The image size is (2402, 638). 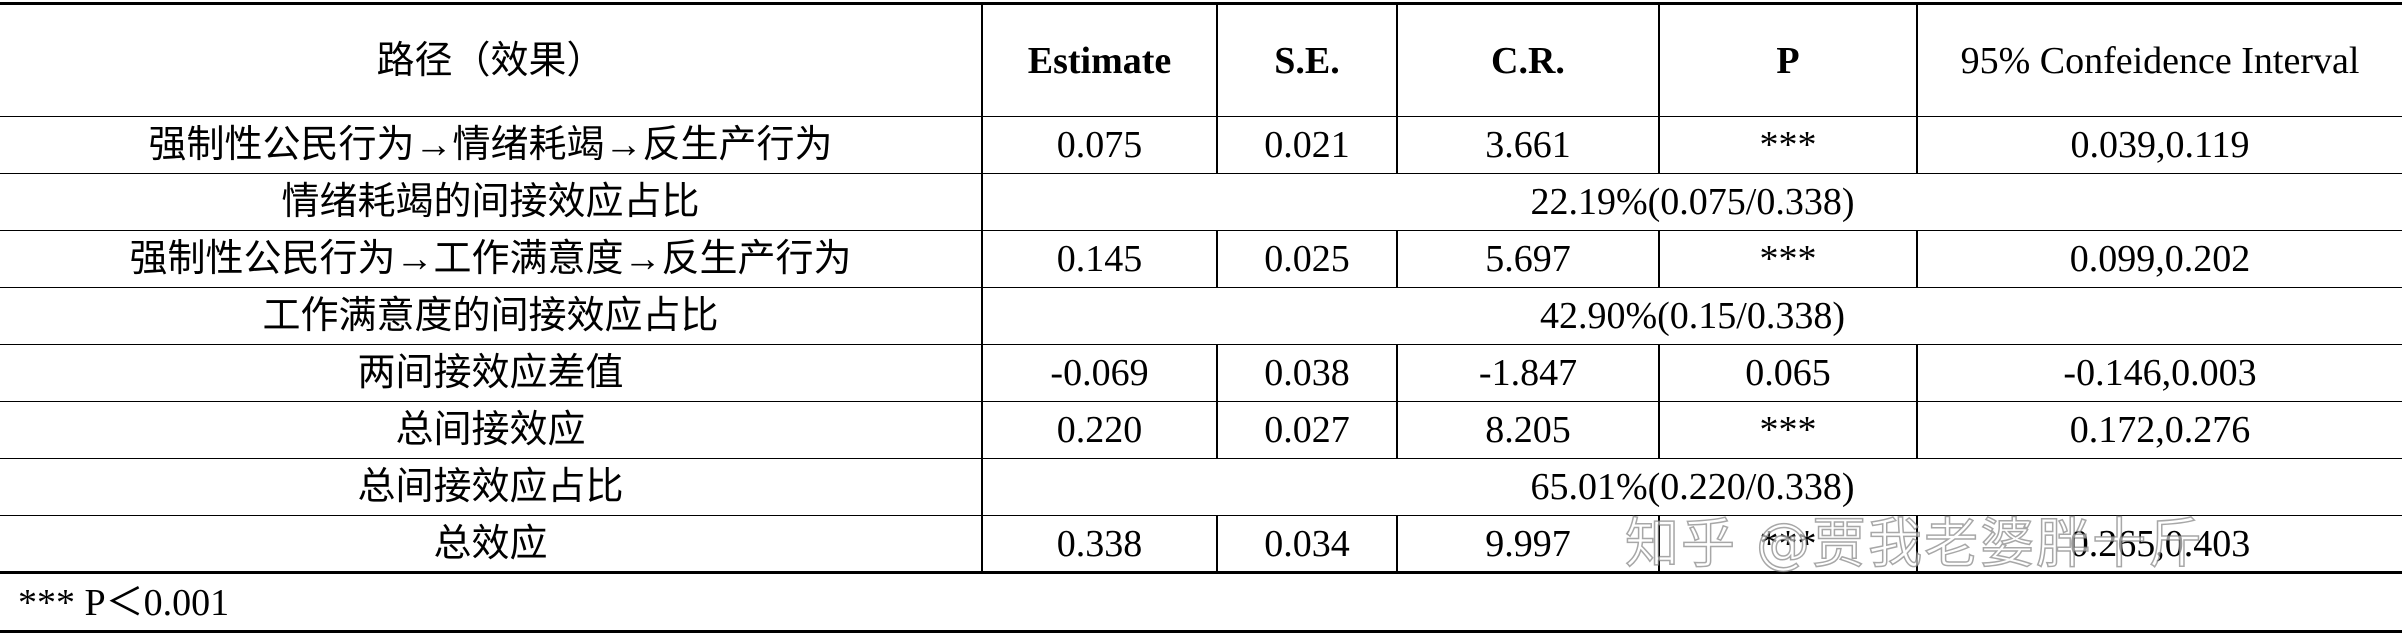 I want to click on cell-cr: 9.997, so click(x=1528, y=544).